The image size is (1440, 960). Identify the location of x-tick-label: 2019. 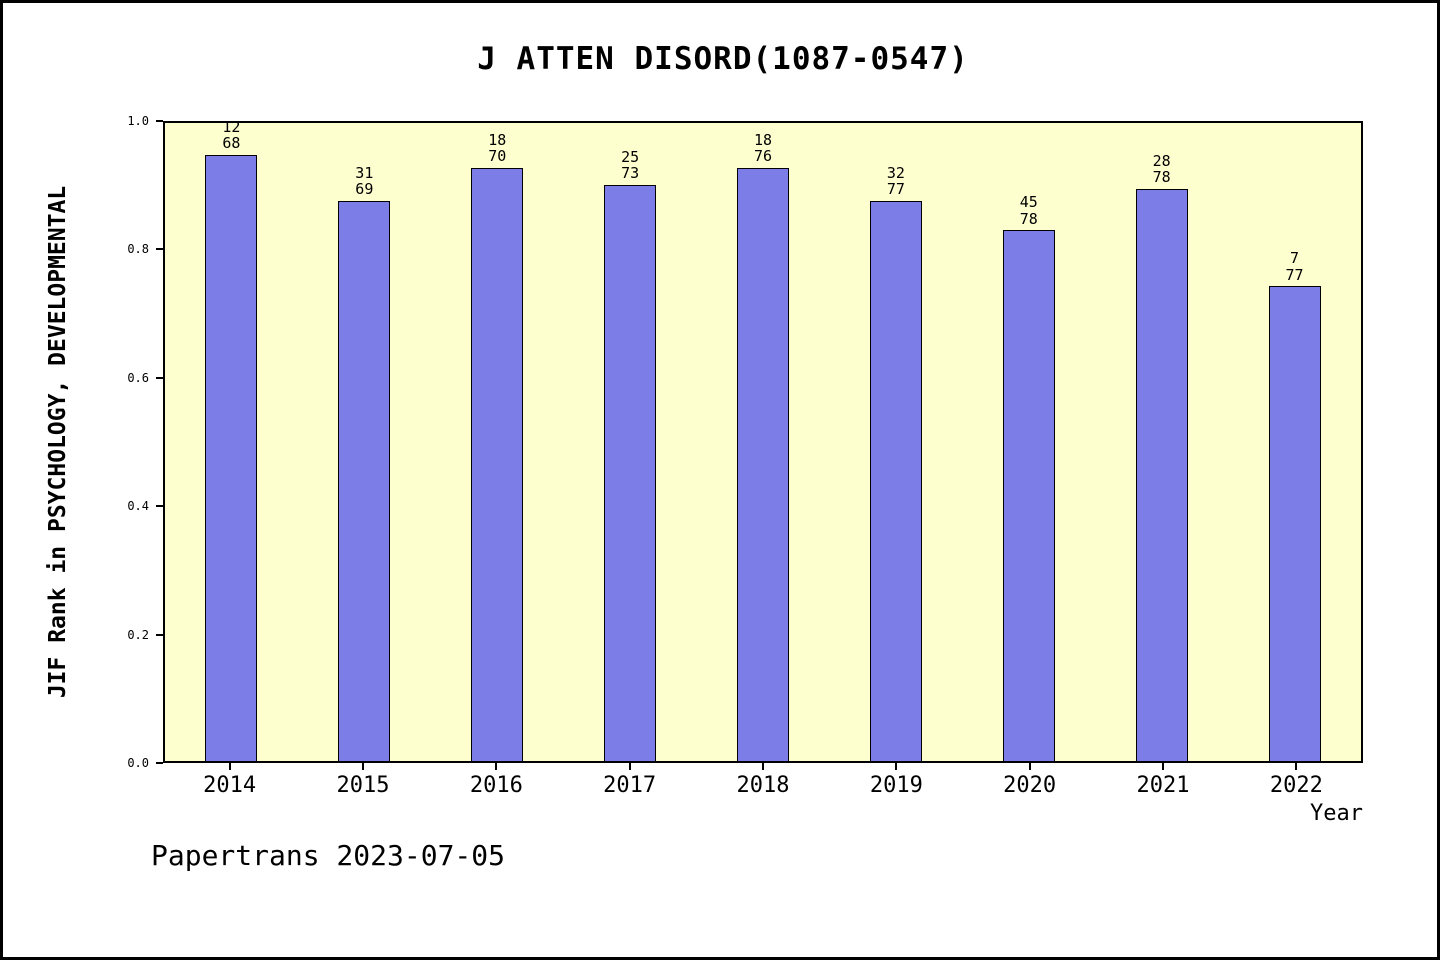
(896, 785).